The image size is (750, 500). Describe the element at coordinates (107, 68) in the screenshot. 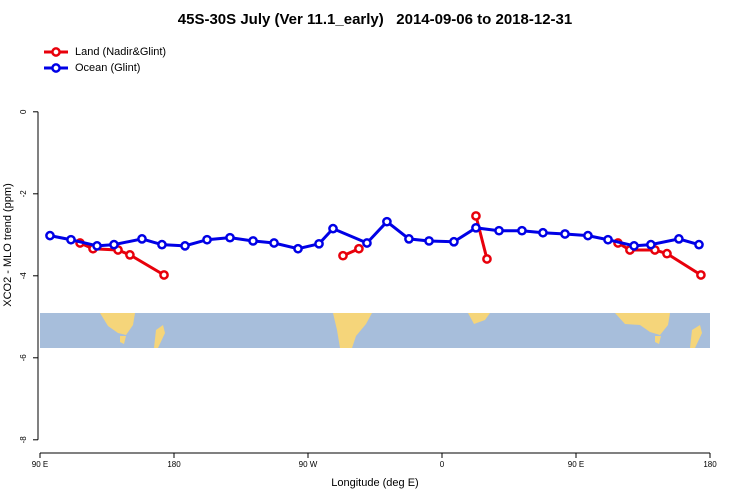

I see `legend-label: Ocean (Glint)` at that location.